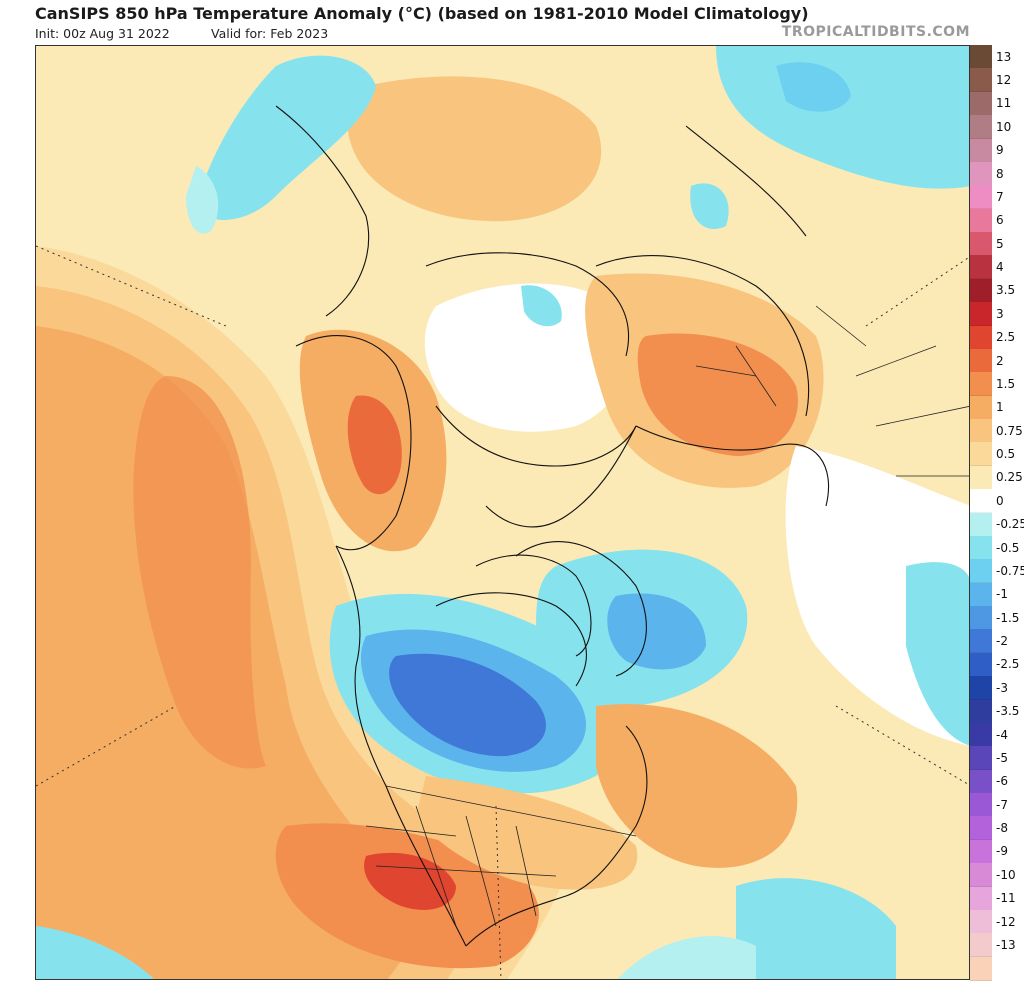 The image size is (1024, 1000). Describe the element at coordinates (102, 33) in the screenshot. I see `init-time: Init: 00z Aug 31 2022` at that location.